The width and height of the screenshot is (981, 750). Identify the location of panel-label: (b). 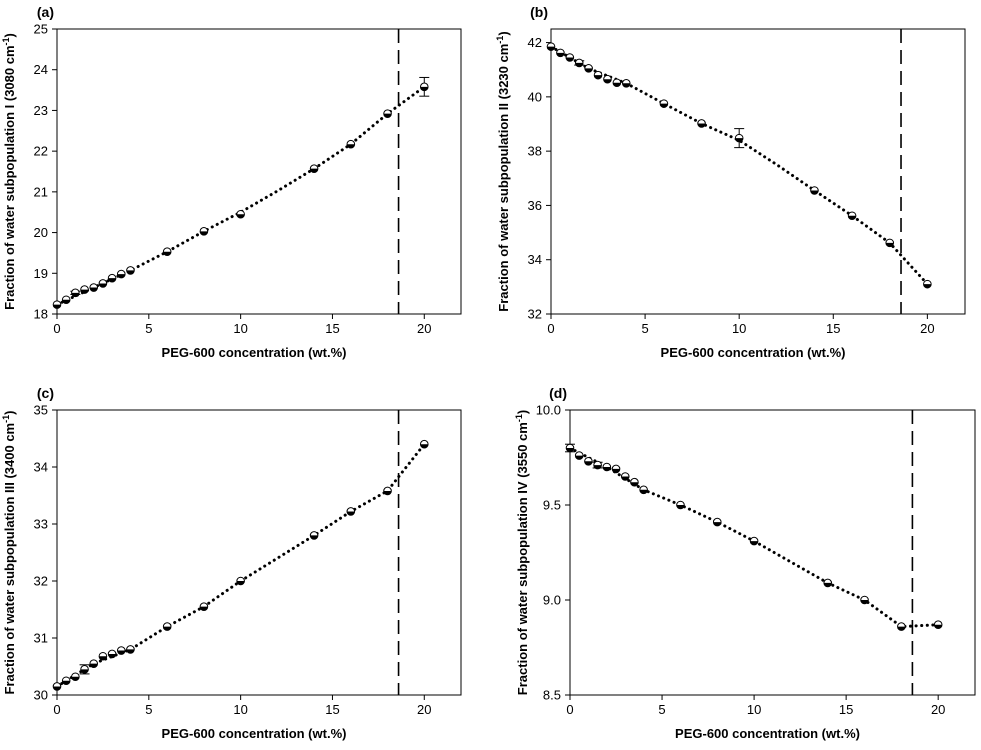
(539, 12).